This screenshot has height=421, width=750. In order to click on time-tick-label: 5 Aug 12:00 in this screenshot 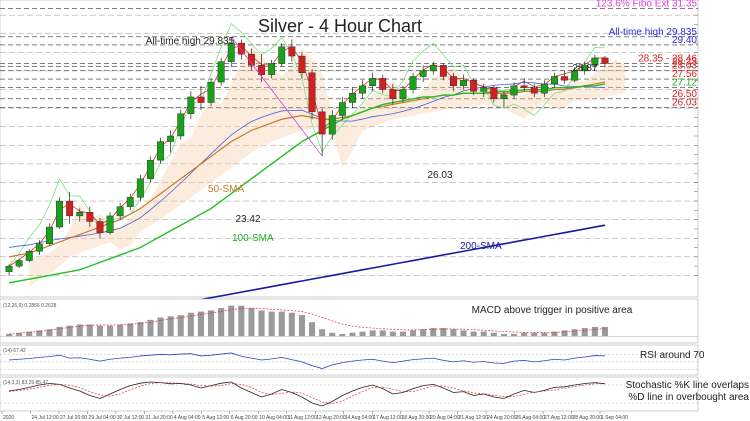, I will do `click(215, 418)`.